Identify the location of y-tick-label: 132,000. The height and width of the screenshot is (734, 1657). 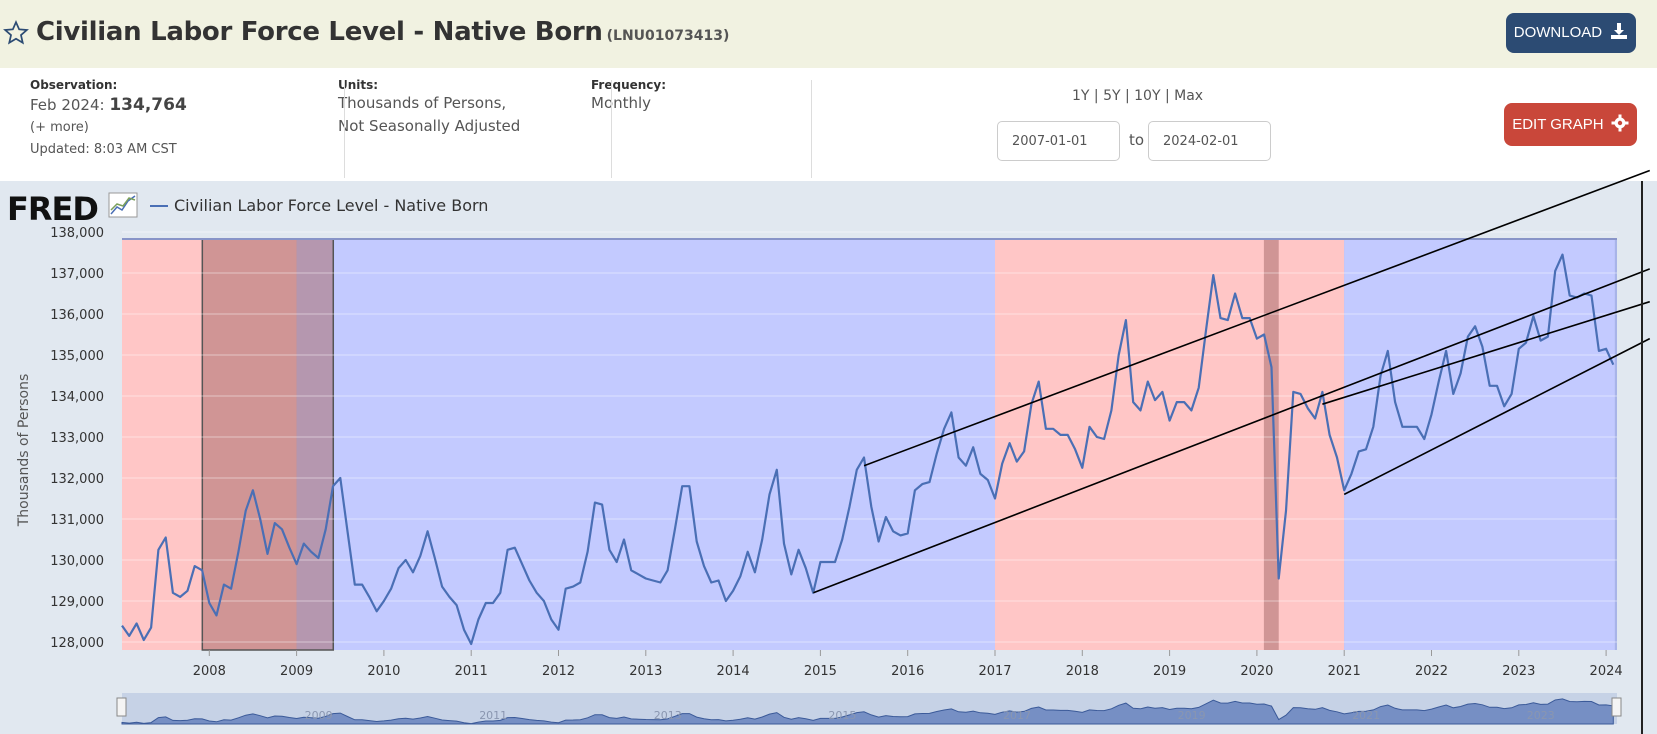
(77, 479).